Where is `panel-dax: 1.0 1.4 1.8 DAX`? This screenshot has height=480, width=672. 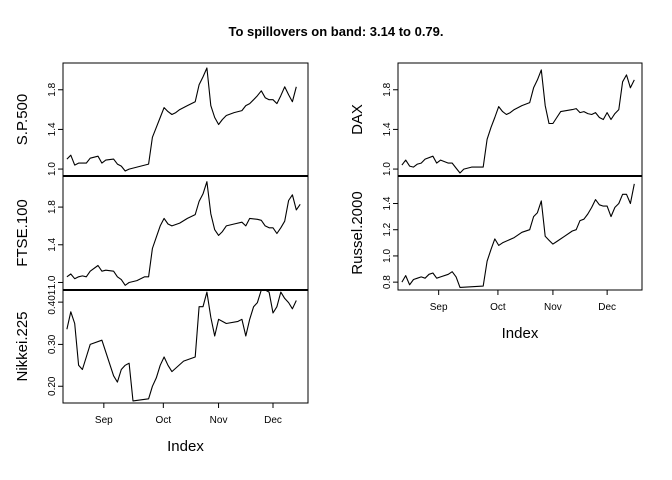
panel-dax: 1.0 1.4 1.8 DAX is located at coordinates (496, 119).